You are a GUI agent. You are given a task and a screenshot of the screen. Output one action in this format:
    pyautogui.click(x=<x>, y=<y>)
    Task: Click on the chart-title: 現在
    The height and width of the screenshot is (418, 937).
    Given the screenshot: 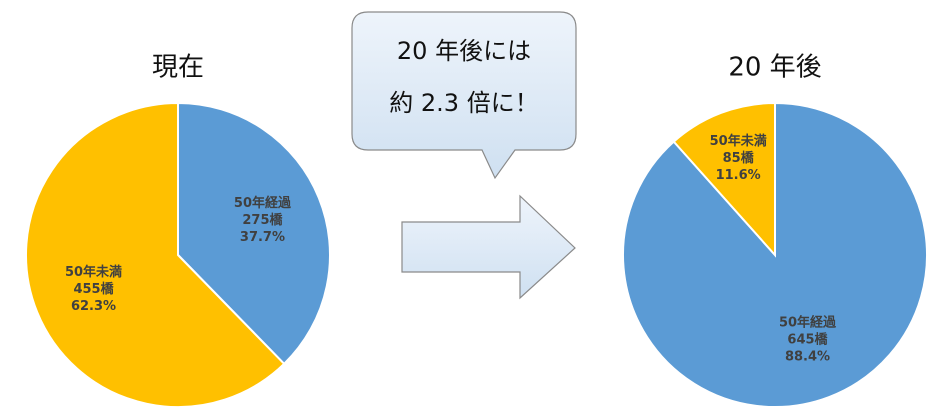 What is the action you would take?
    pyautogui.click(x=178, y=68)
    